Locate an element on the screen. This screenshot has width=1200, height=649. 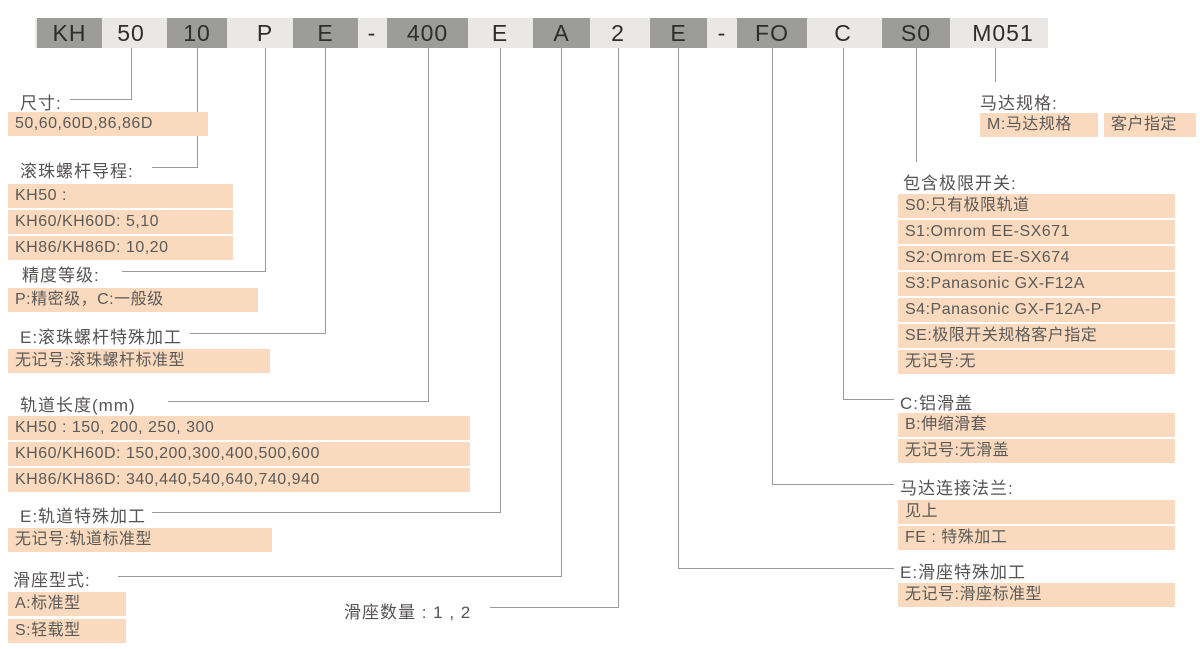
limit-switch-option: S4:Panasonic GX-F12A-P is located at coordinates (1036, 310).